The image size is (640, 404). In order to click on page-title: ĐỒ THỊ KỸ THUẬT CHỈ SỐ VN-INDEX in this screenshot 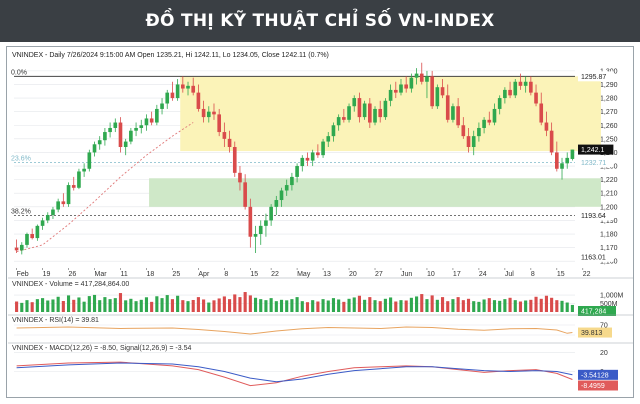, I will do `click(320, 21)`.